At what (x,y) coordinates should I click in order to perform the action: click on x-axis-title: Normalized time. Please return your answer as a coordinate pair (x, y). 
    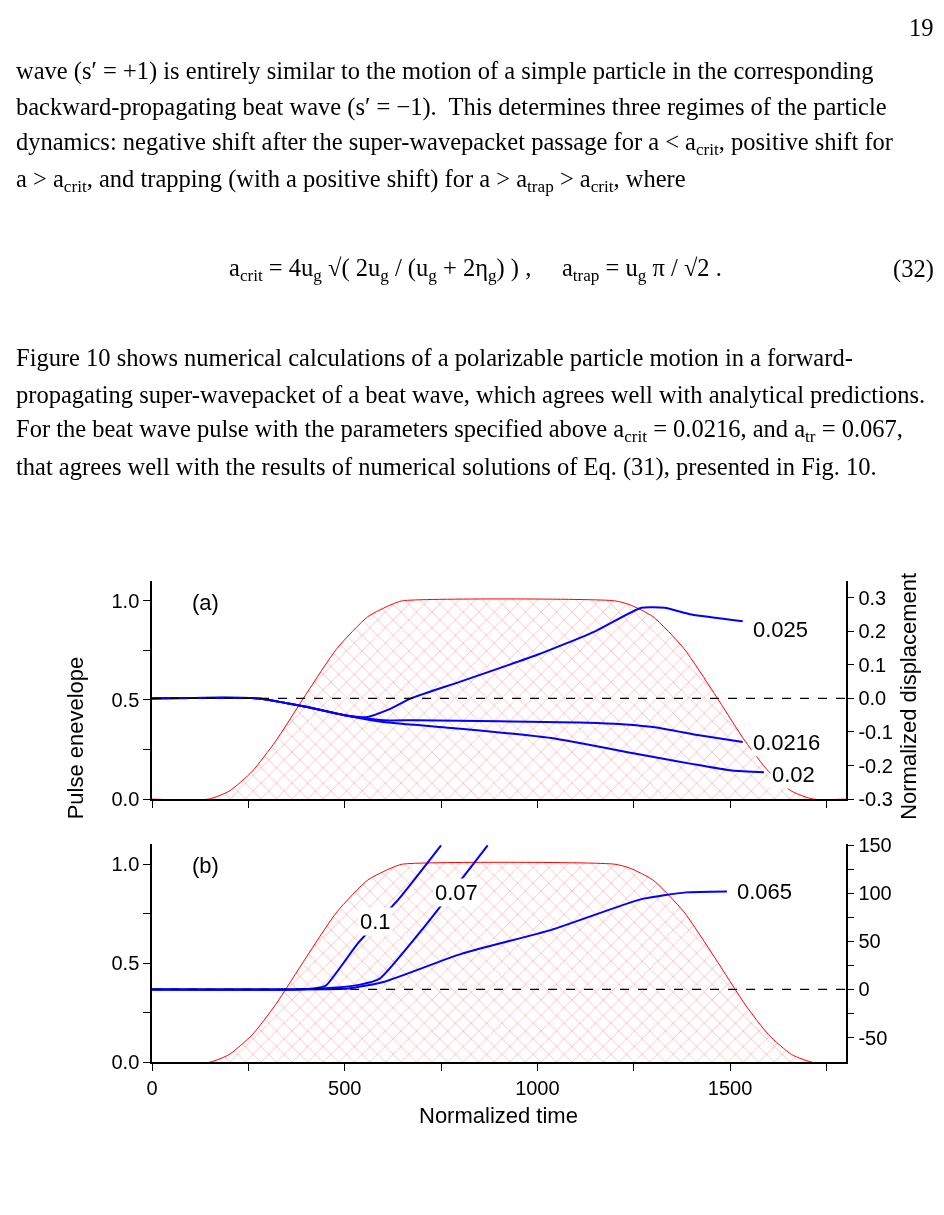
    Looking at the image, I should click on (498, 1115).